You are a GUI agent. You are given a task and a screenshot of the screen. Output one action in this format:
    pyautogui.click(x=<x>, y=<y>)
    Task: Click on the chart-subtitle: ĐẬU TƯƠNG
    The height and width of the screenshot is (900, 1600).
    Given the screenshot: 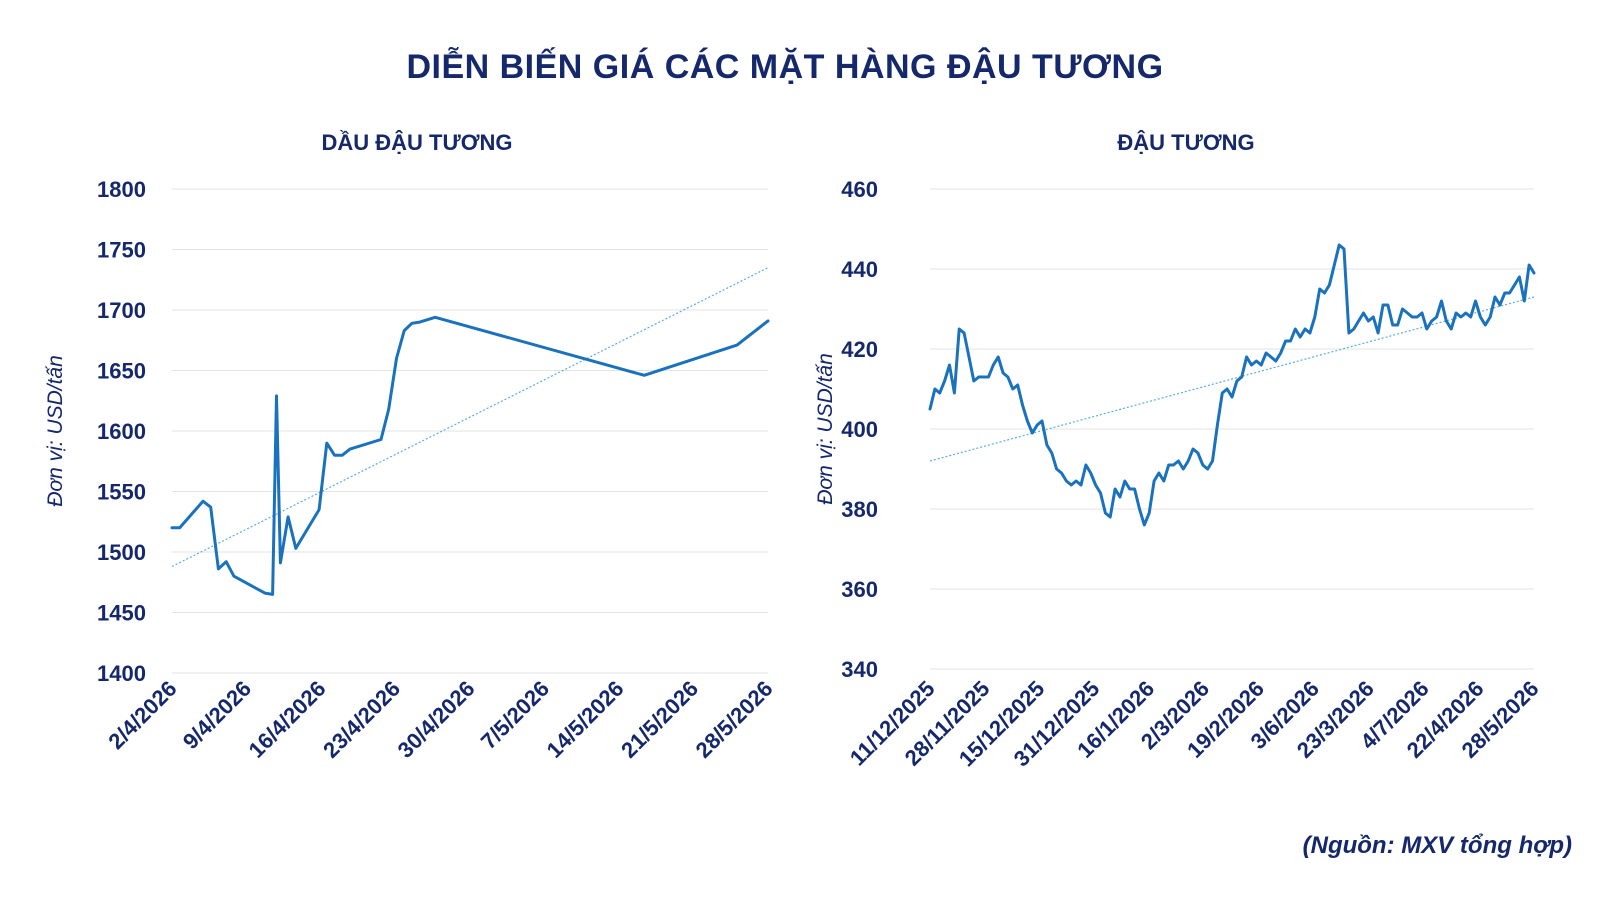 What is the action you would take?
    pyautogui.click(x=1185, y=142)
    